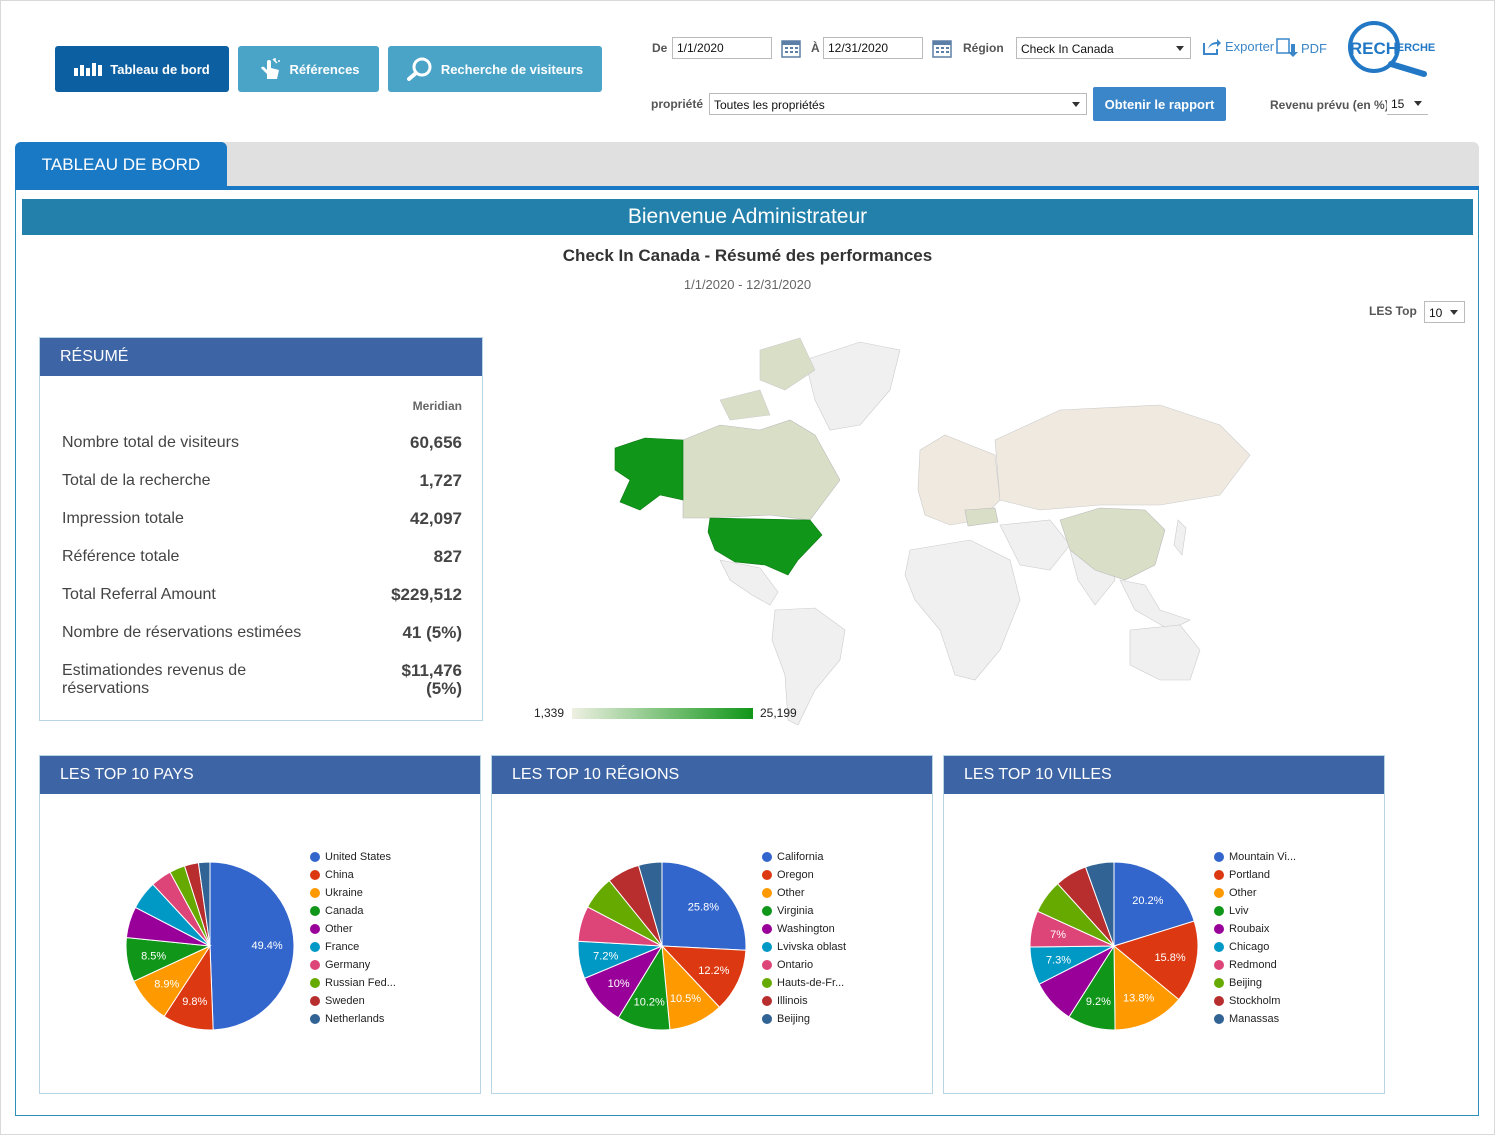 The height and width of the screenshot is (1135, 1495). I want to click on top-count-select: 10, so click(1444, 312).